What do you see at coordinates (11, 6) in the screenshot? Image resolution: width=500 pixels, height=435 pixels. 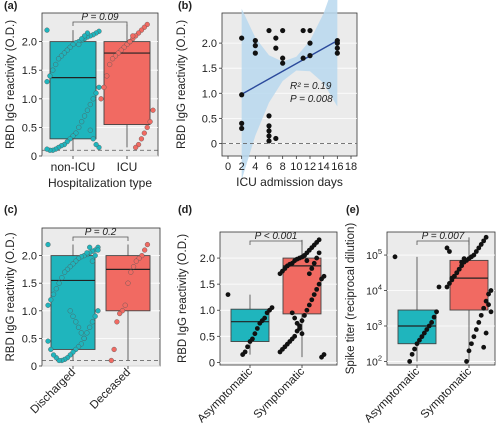 I see `panel-label: (a)` at bounding box center [11, 6].